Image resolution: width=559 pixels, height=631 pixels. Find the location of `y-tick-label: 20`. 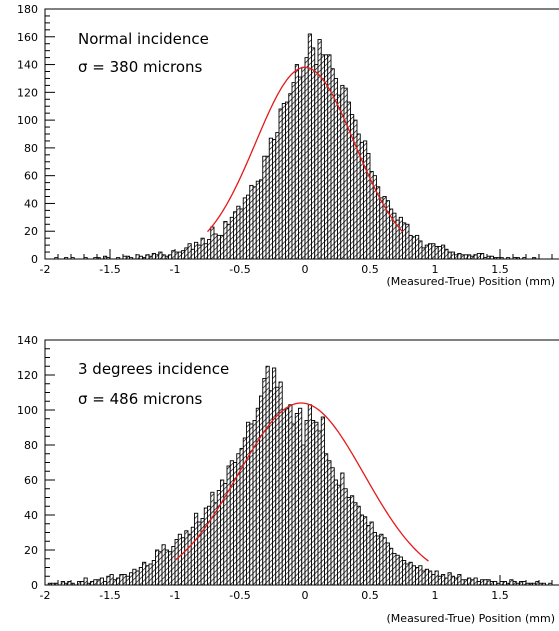

y-tick-label: 20 is located at coordinates (31, 550).